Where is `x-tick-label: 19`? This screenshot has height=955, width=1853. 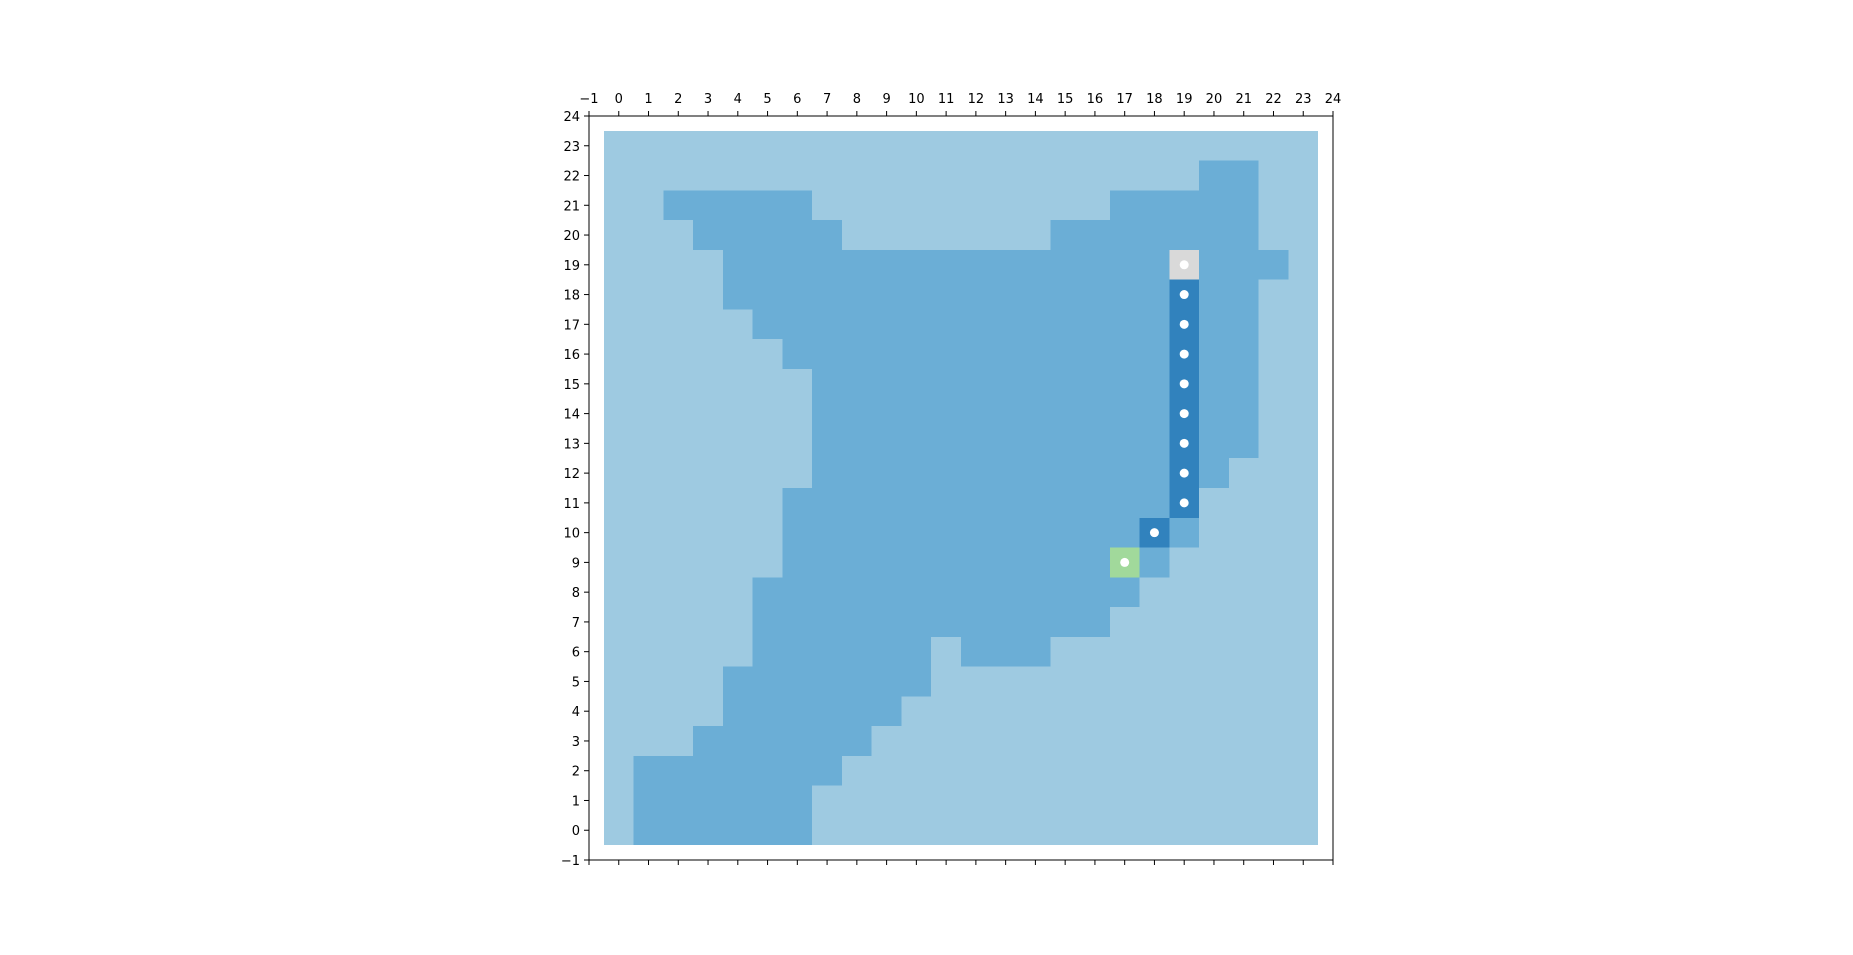
x-tick-label: 19 is located at coordinates (1184, 99).